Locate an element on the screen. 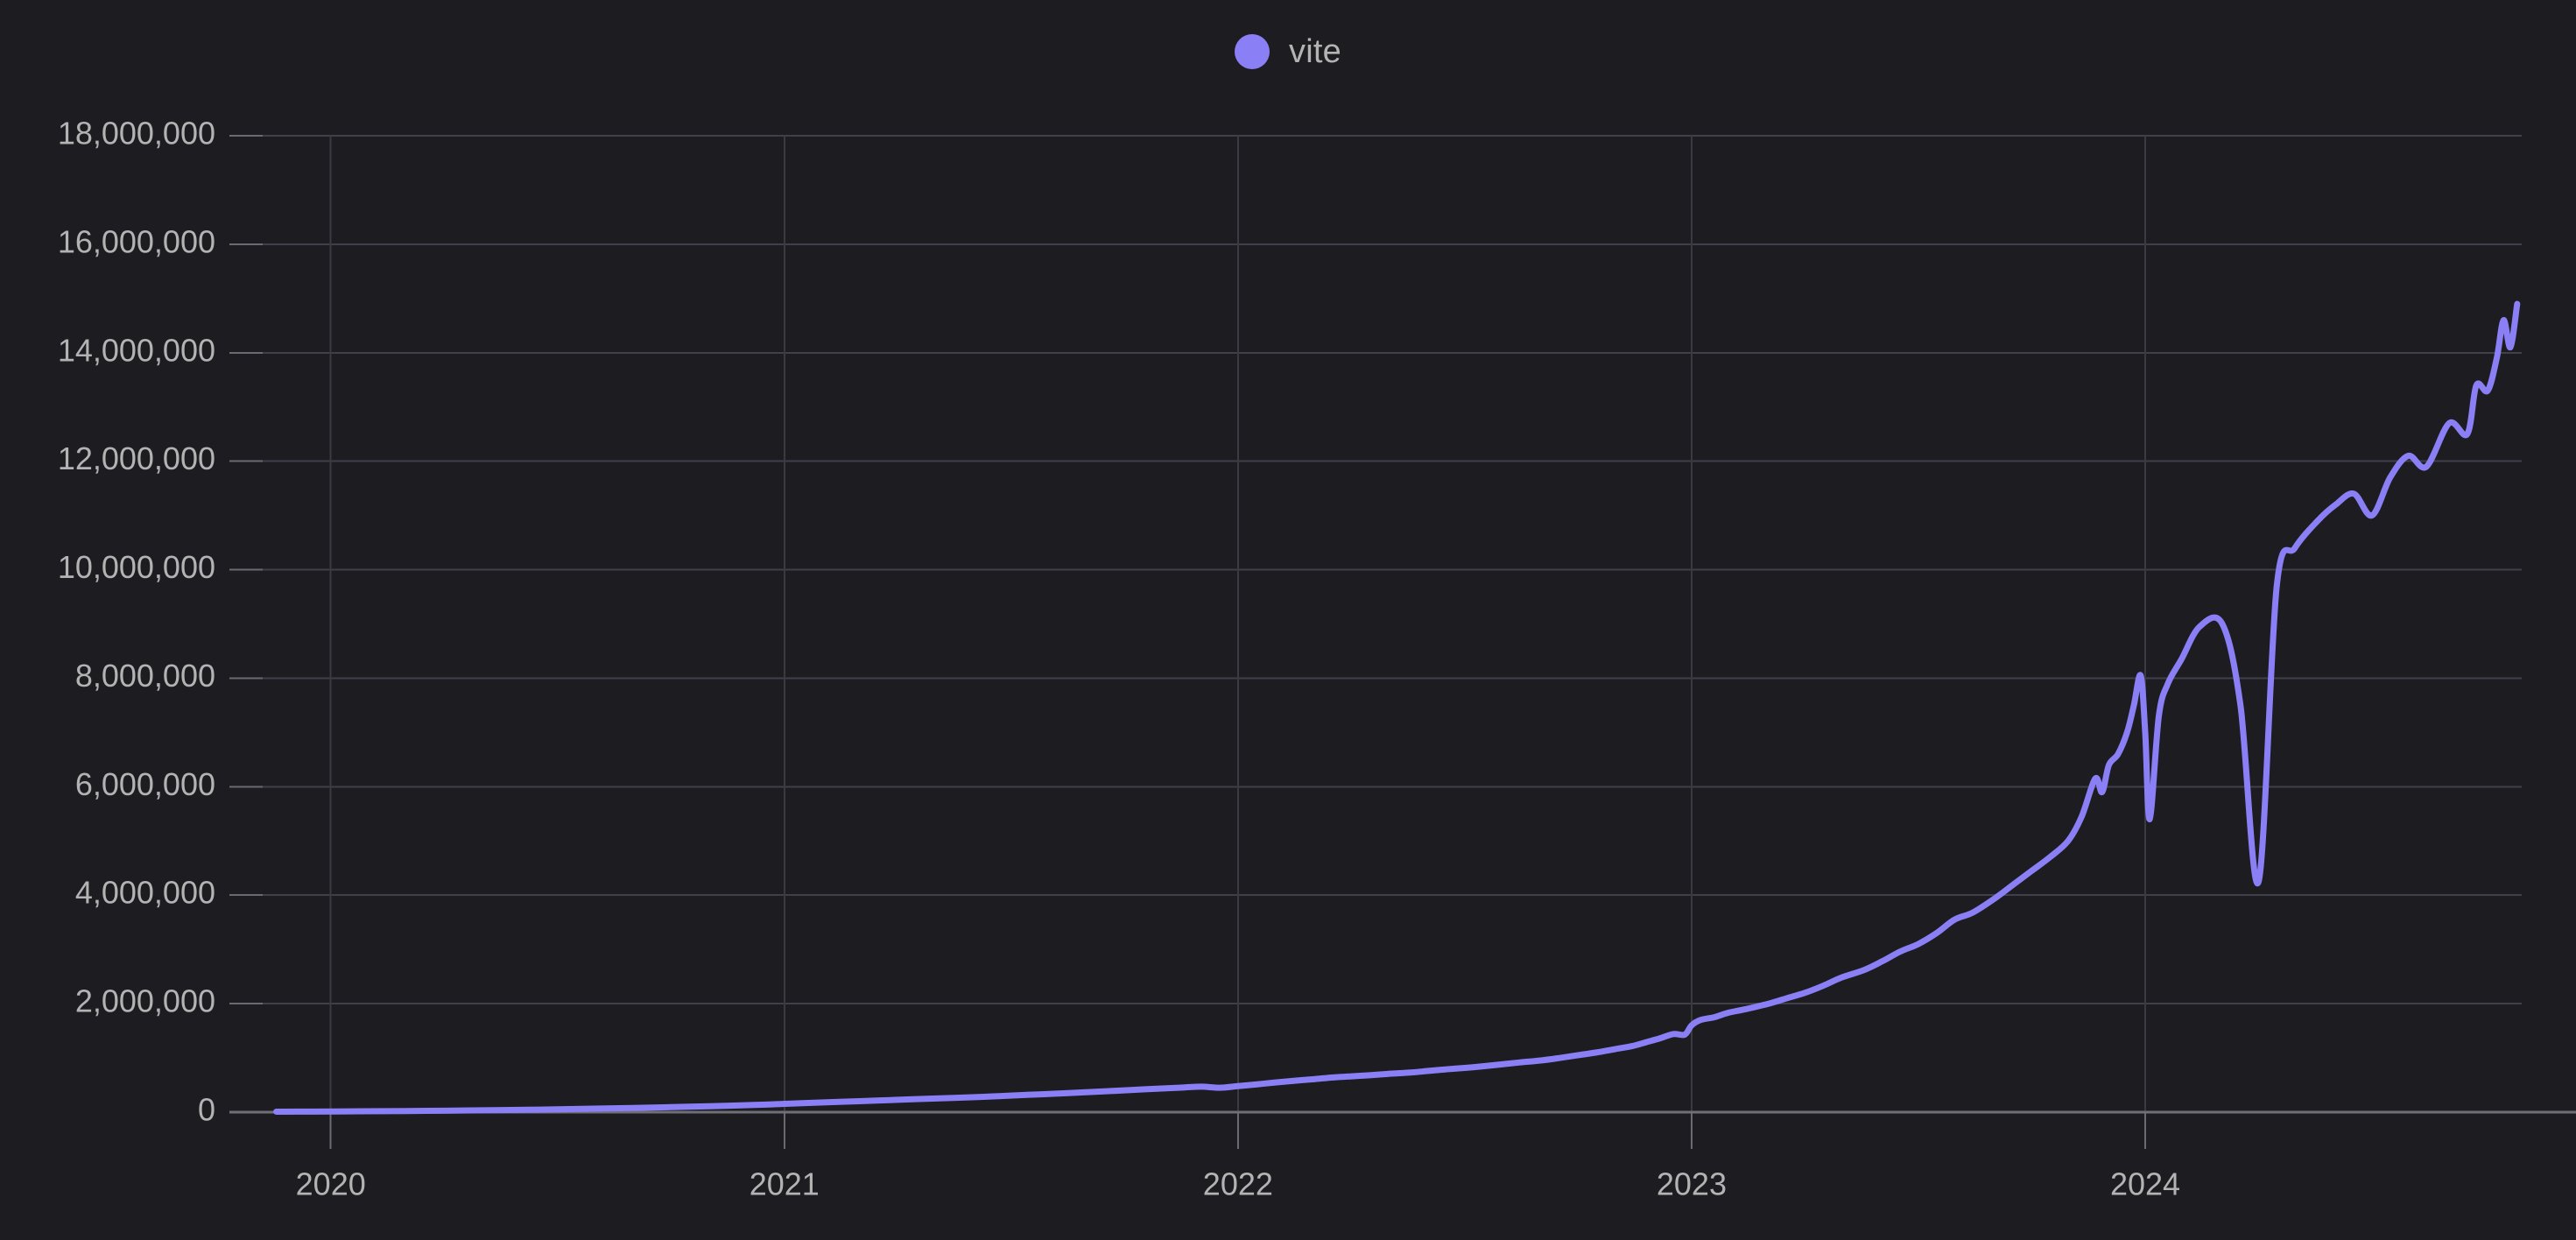 This screenshot has height=1240, width=2576. x-axis-labels: 2020 2021 2022 2023 2024 is located at coordinates (1238, 1183).